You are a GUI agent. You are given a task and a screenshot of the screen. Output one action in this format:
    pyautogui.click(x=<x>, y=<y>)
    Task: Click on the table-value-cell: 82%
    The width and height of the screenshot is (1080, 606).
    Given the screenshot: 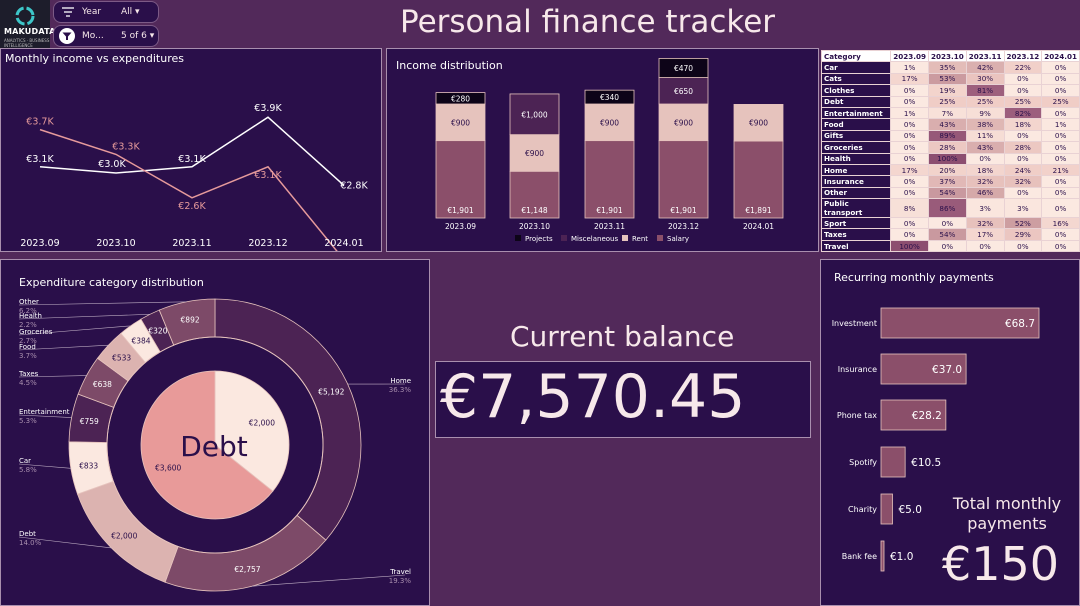 What is the action you would take?
    pyautogui.click(x=1023, y=113)
    